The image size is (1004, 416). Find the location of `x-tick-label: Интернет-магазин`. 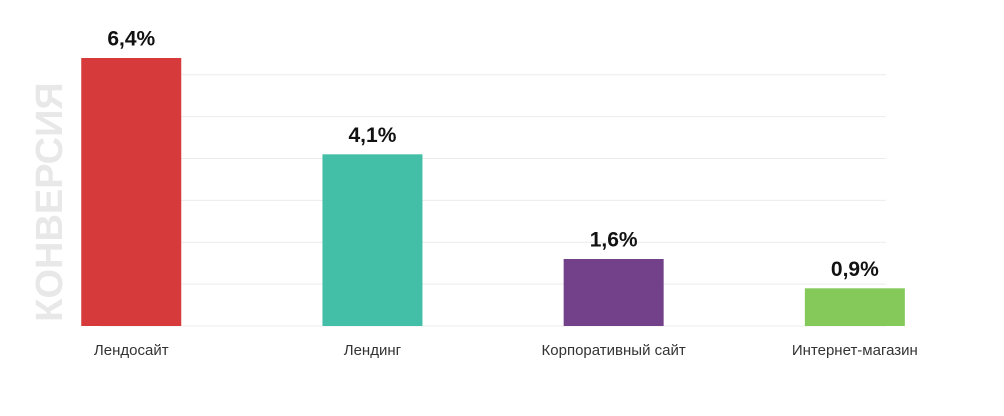

x-tick-label: Интернет-магазин is located at coordinates (854, 350).